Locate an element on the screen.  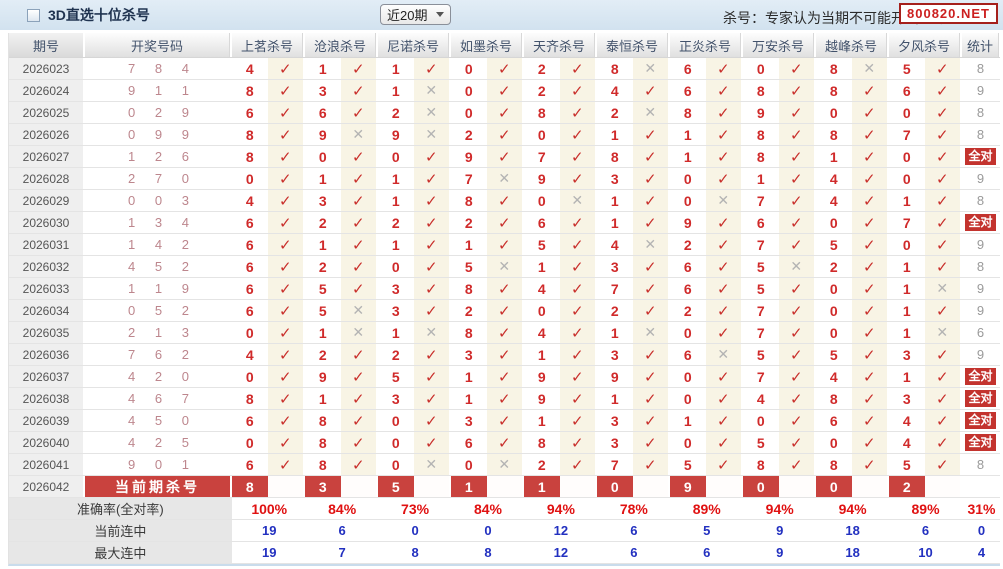
expert-cell: 4 ✓ is located at coordinates (924, 420).